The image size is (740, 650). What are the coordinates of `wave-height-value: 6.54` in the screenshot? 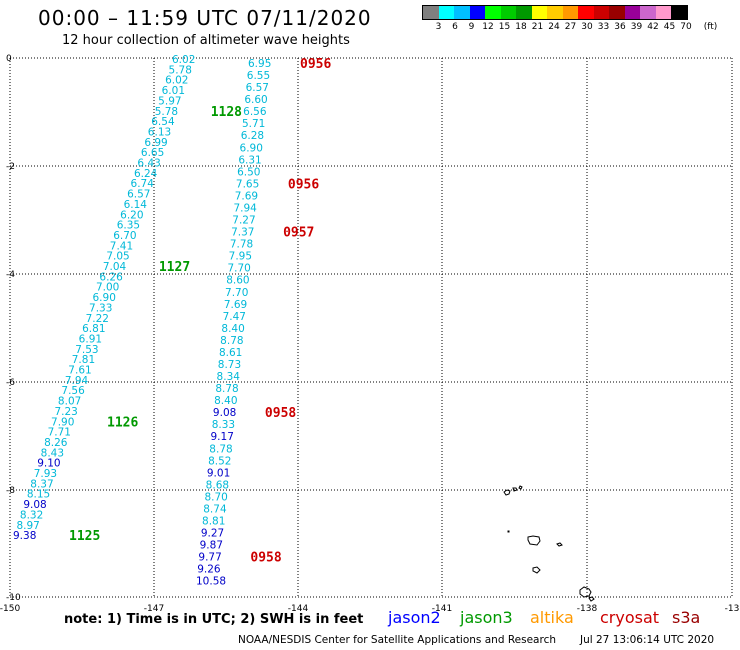 It's located at (163, 122).